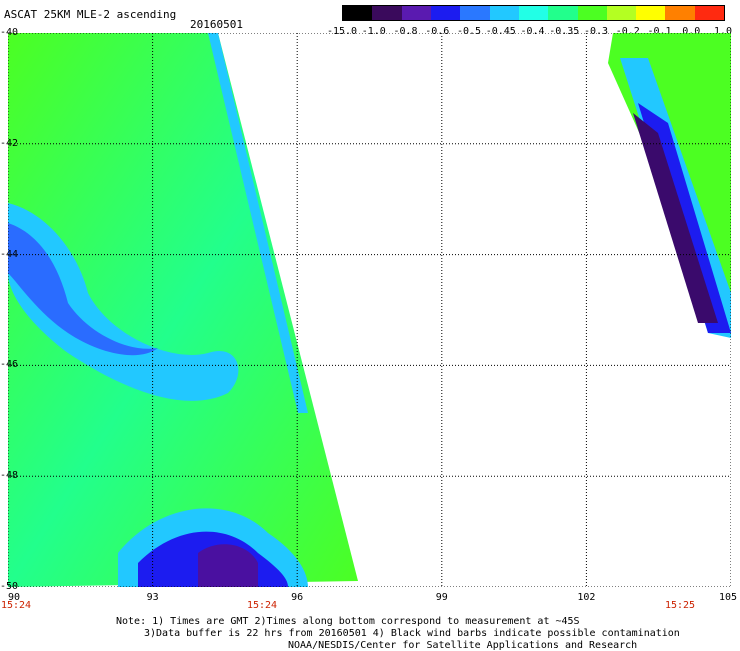 The width and height of the screenshot is (740, 651). What do you see at coordinates (14, 597) in the screenshot?
I see `lon-tick-label: 90` at bounding box center [14, 597].